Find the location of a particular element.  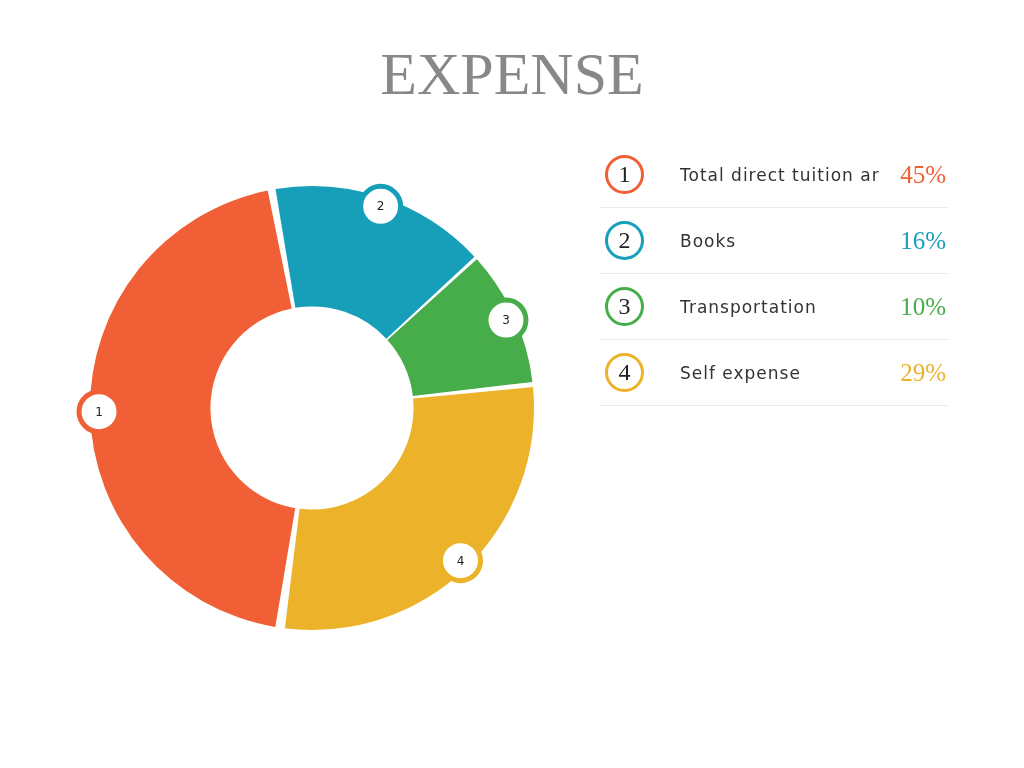

data-label: 45% is located at coordinates (923, 174).